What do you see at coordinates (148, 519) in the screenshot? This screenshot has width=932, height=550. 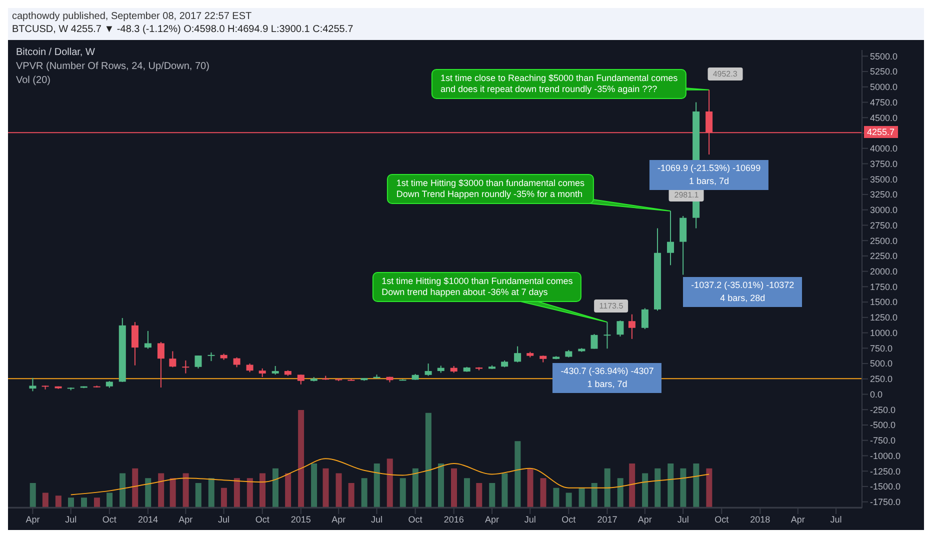 I see `x-tick-label: 2014` at bounding box center [148, 519].